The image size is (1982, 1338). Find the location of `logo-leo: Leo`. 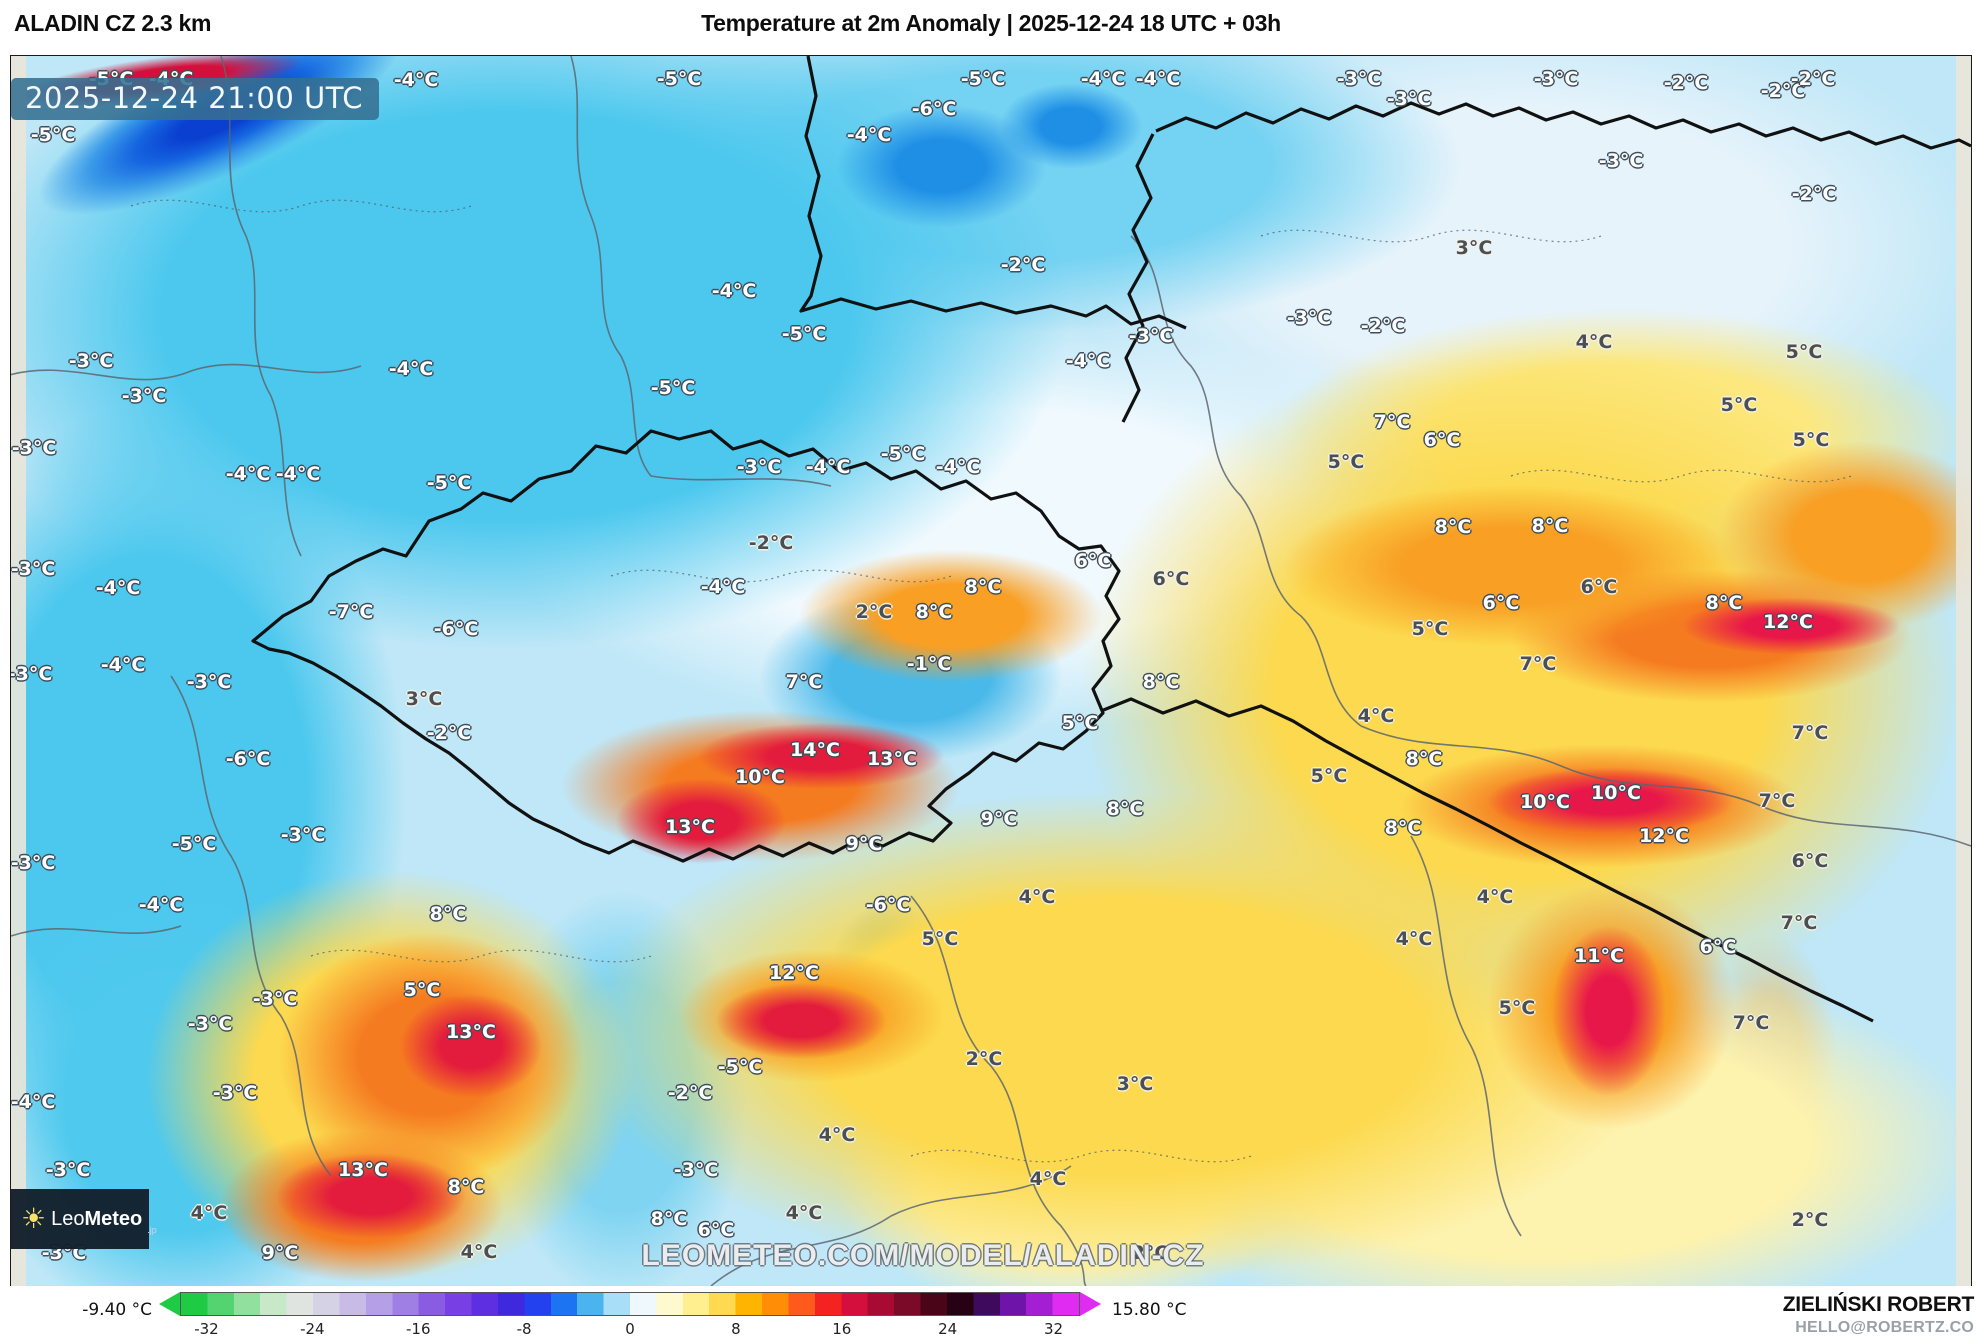

logo-leo: Leo is located at coordinates (68, 1218).